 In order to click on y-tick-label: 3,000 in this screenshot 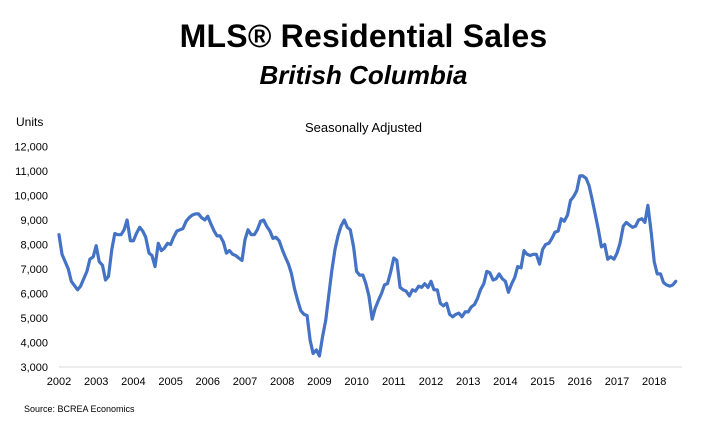, I will do `click(34, 368)`.